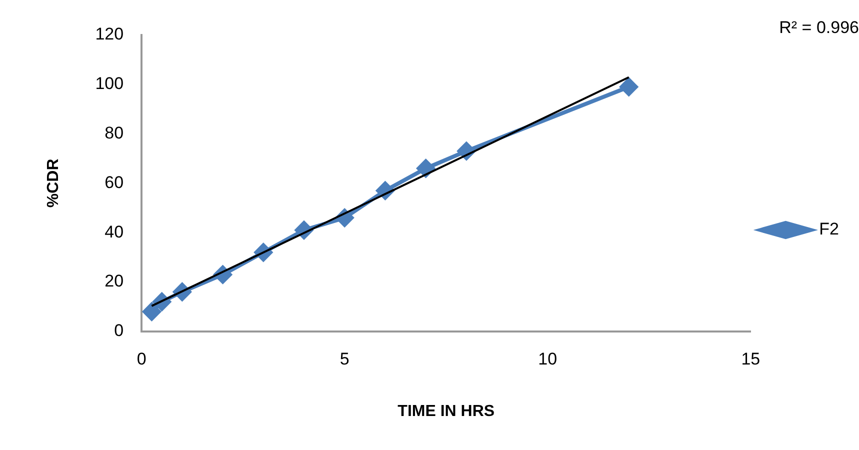  I want to click on y-tick-label: 100, so click(109, 84).